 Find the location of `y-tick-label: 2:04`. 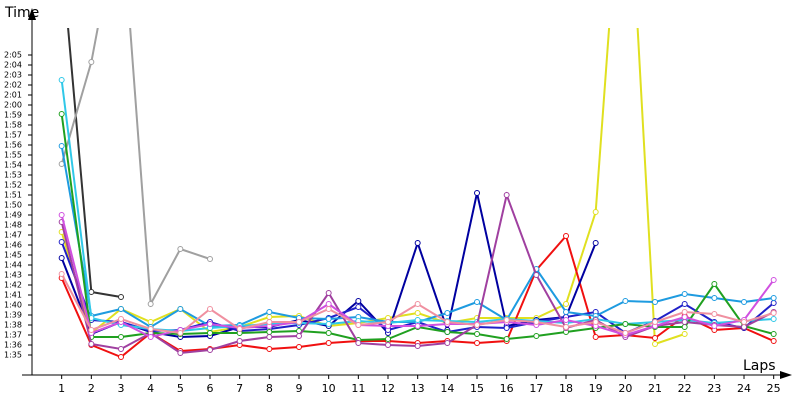

y-tick-label: 2:04 is located at coordinates (13, 65).